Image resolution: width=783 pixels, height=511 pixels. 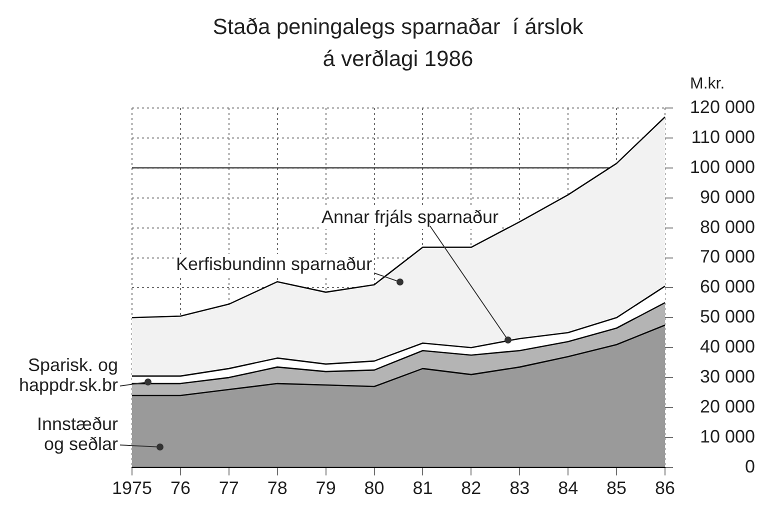 What do you see at coordinates (568, 488) in the screenshot?
I see `x-tick-label: 84` at bounding box center [568, 488].